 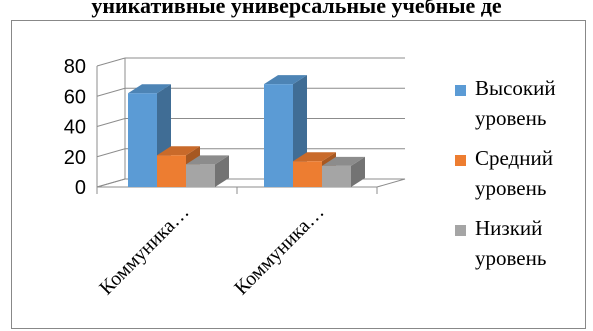 What do you see at coordinates (80, 188) in the screenshot?
I see `y-tick-label-0: 0` at bounding box center [80, 188].